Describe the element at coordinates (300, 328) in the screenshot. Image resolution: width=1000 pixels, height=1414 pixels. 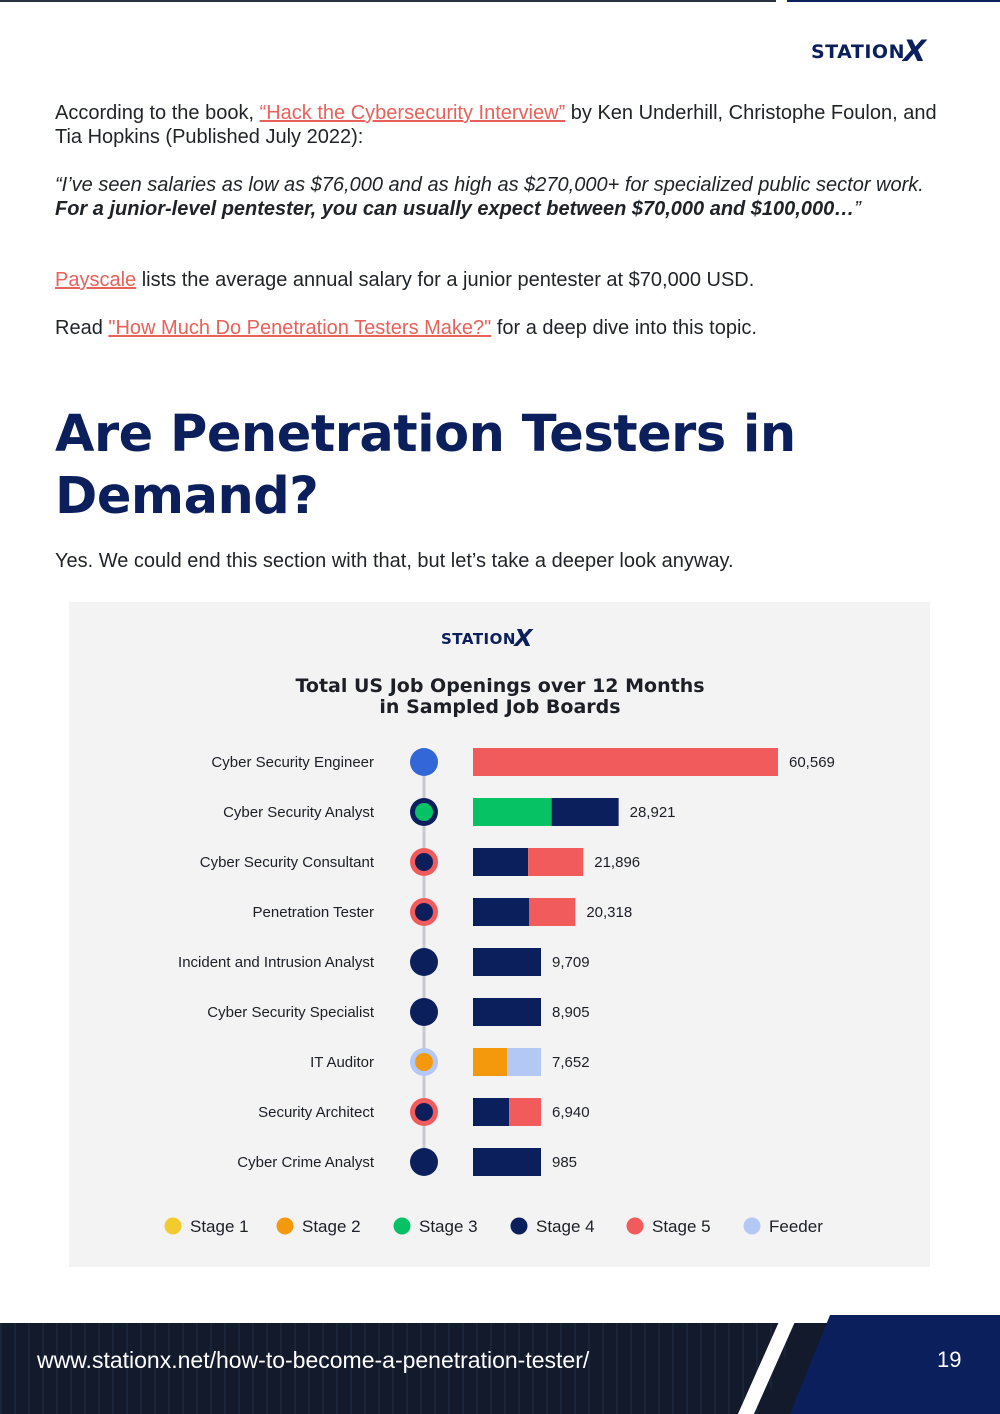
I see `salary-article-link: "How Much Do Penetration Testers Make?"` at that location.